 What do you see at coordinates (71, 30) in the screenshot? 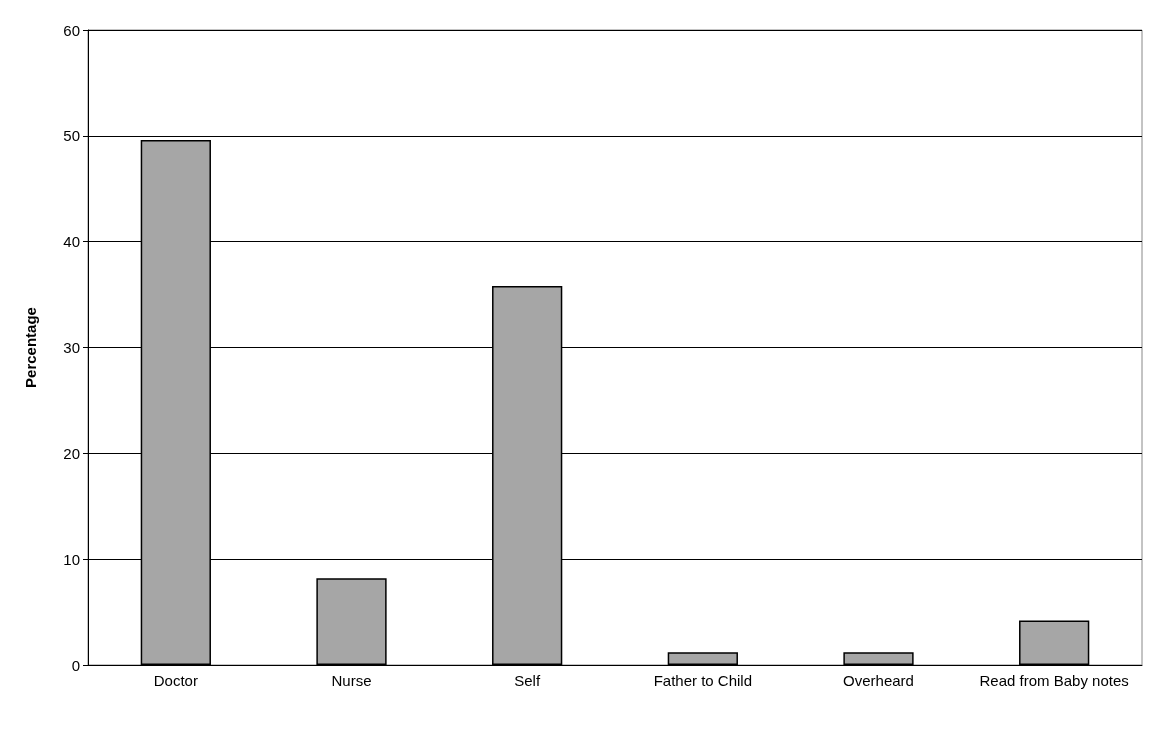
I see `y-tick-label: 60` at bounding box center [71, 30].